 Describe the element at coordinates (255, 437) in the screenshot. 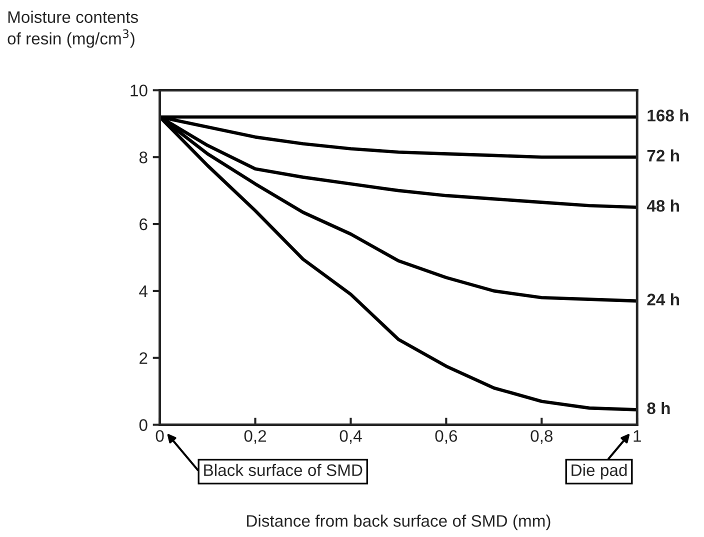

I see `x-tick-label: 0,2` at that location.